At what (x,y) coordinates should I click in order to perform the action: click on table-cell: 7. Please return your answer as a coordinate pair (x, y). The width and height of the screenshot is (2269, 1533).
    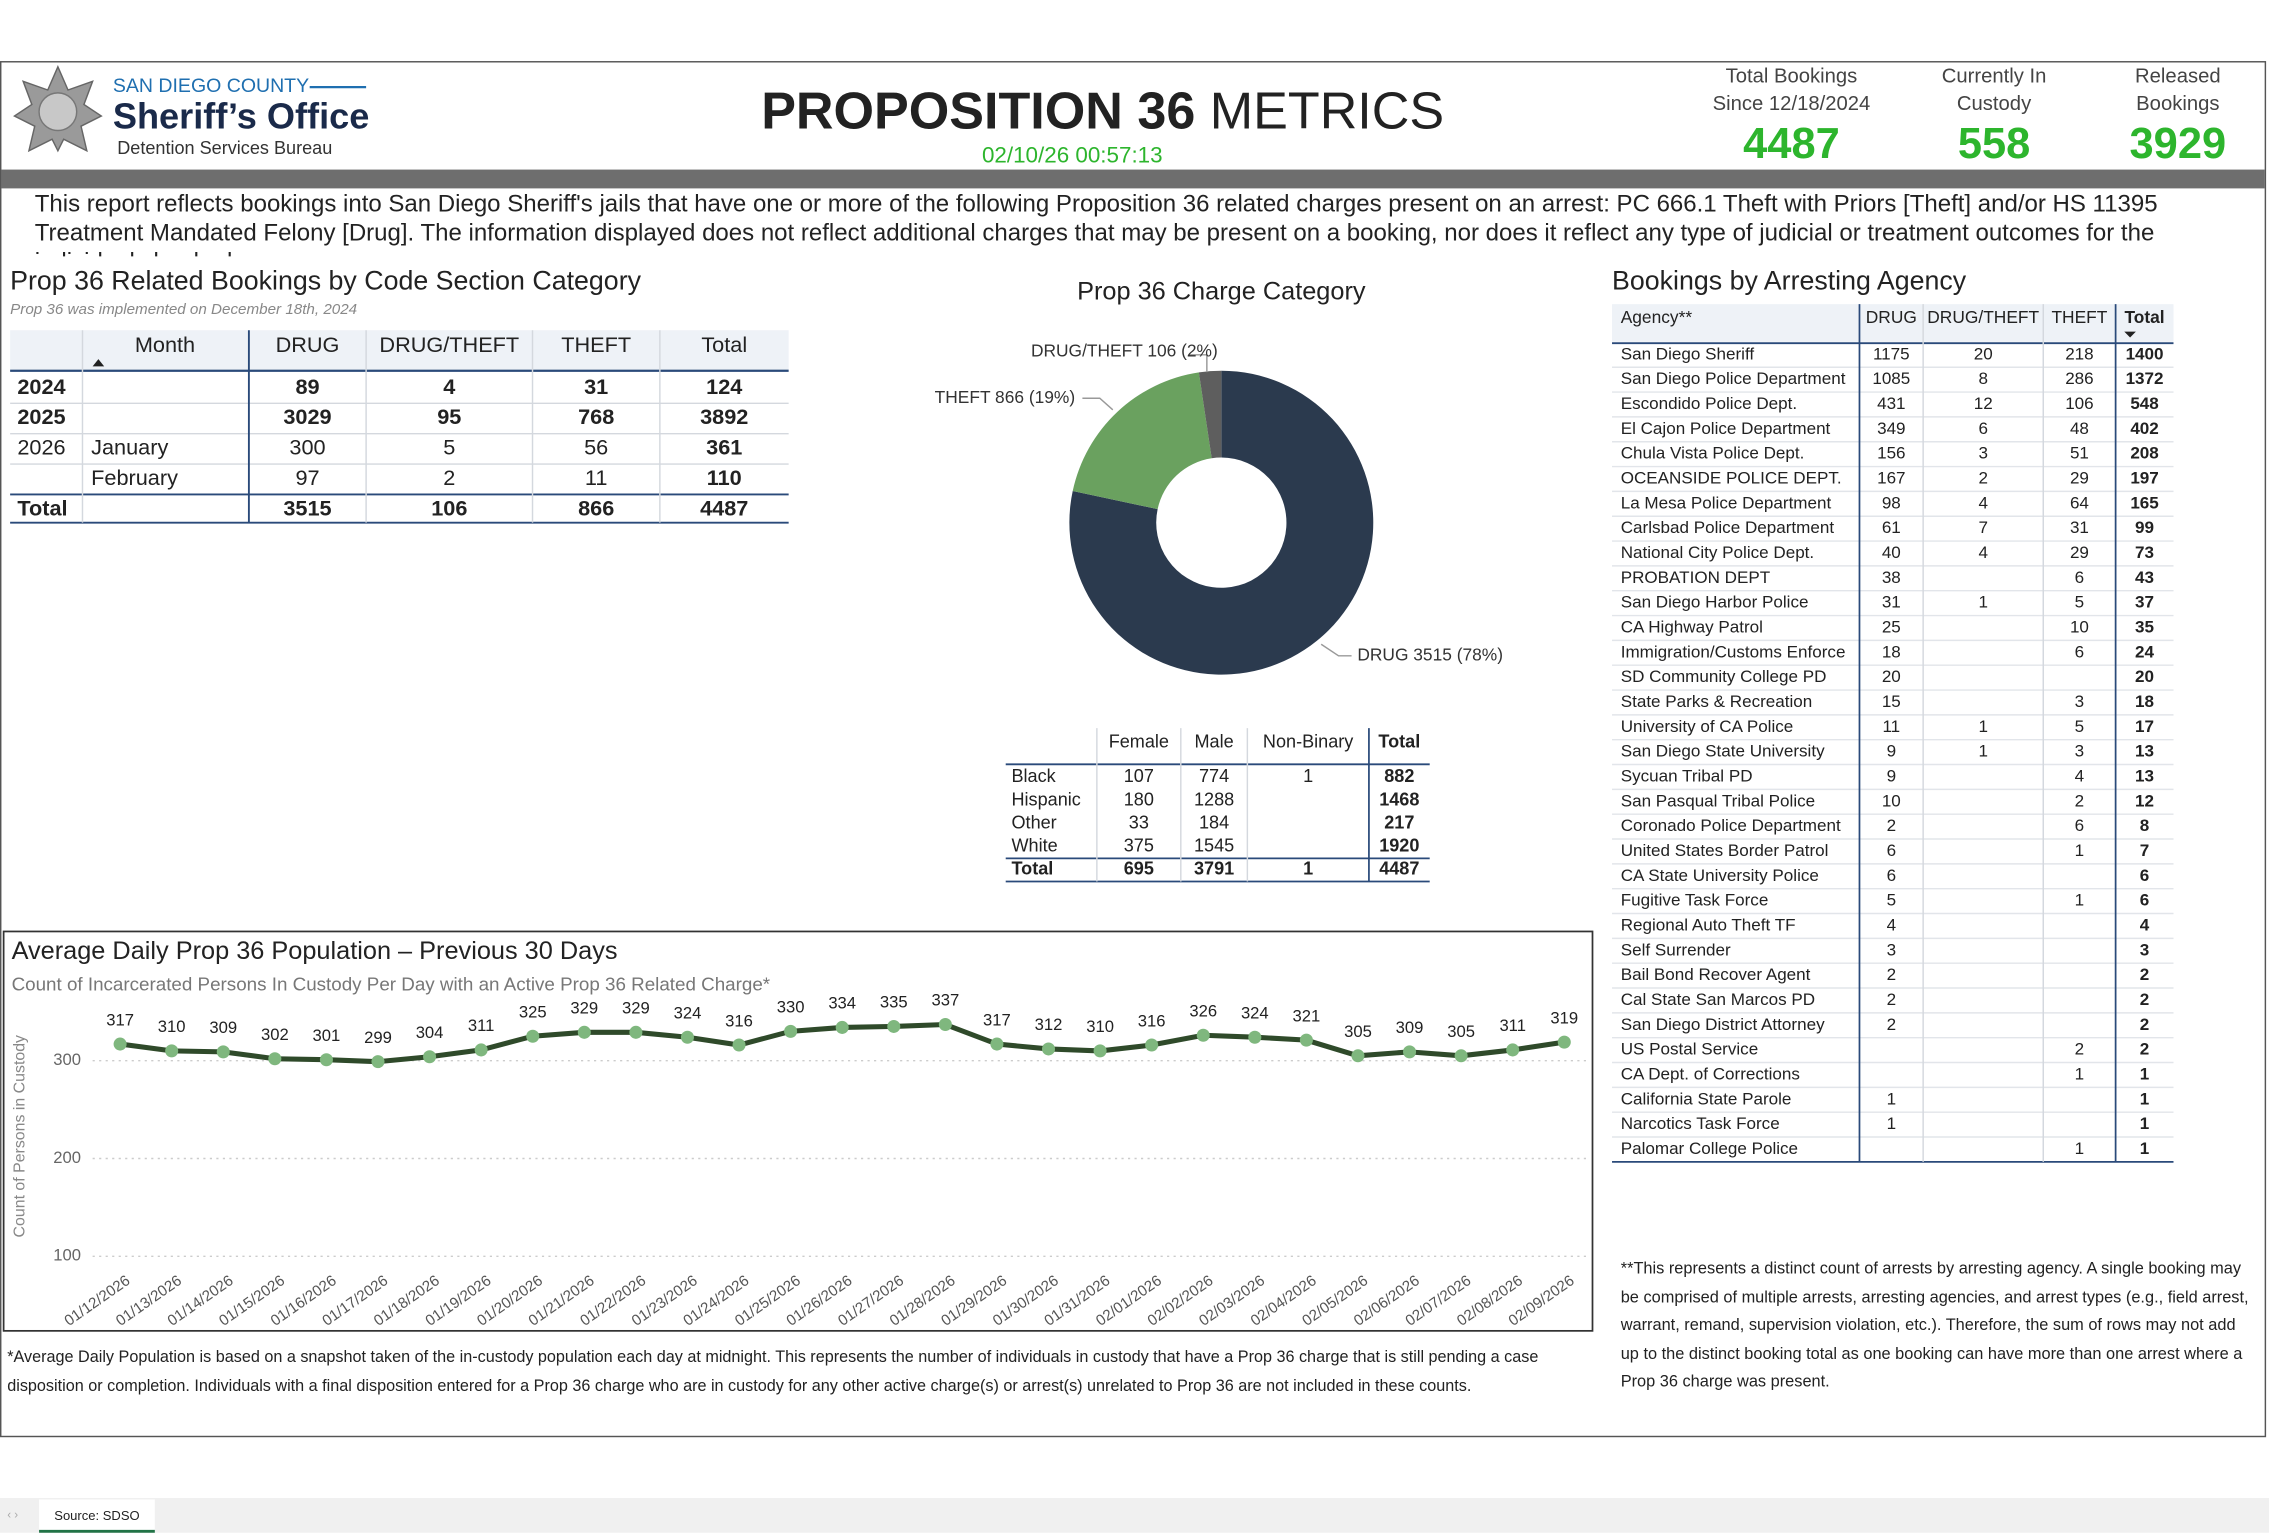
    Looking at the image, I should click on (1983, 527).